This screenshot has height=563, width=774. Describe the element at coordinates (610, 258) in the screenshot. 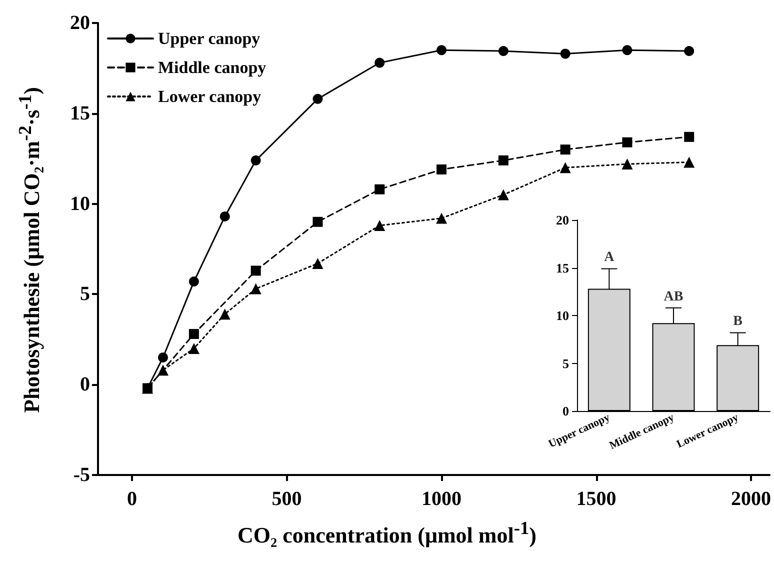

I see `annotation: A` at that location.